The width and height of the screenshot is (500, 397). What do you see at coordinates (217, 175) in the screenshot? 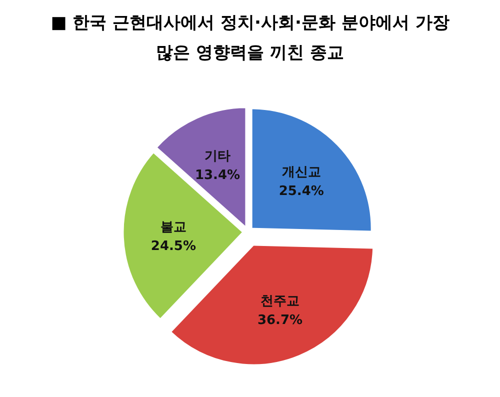
I see `data-label: 13.4%` at bounding box center [217, 175].